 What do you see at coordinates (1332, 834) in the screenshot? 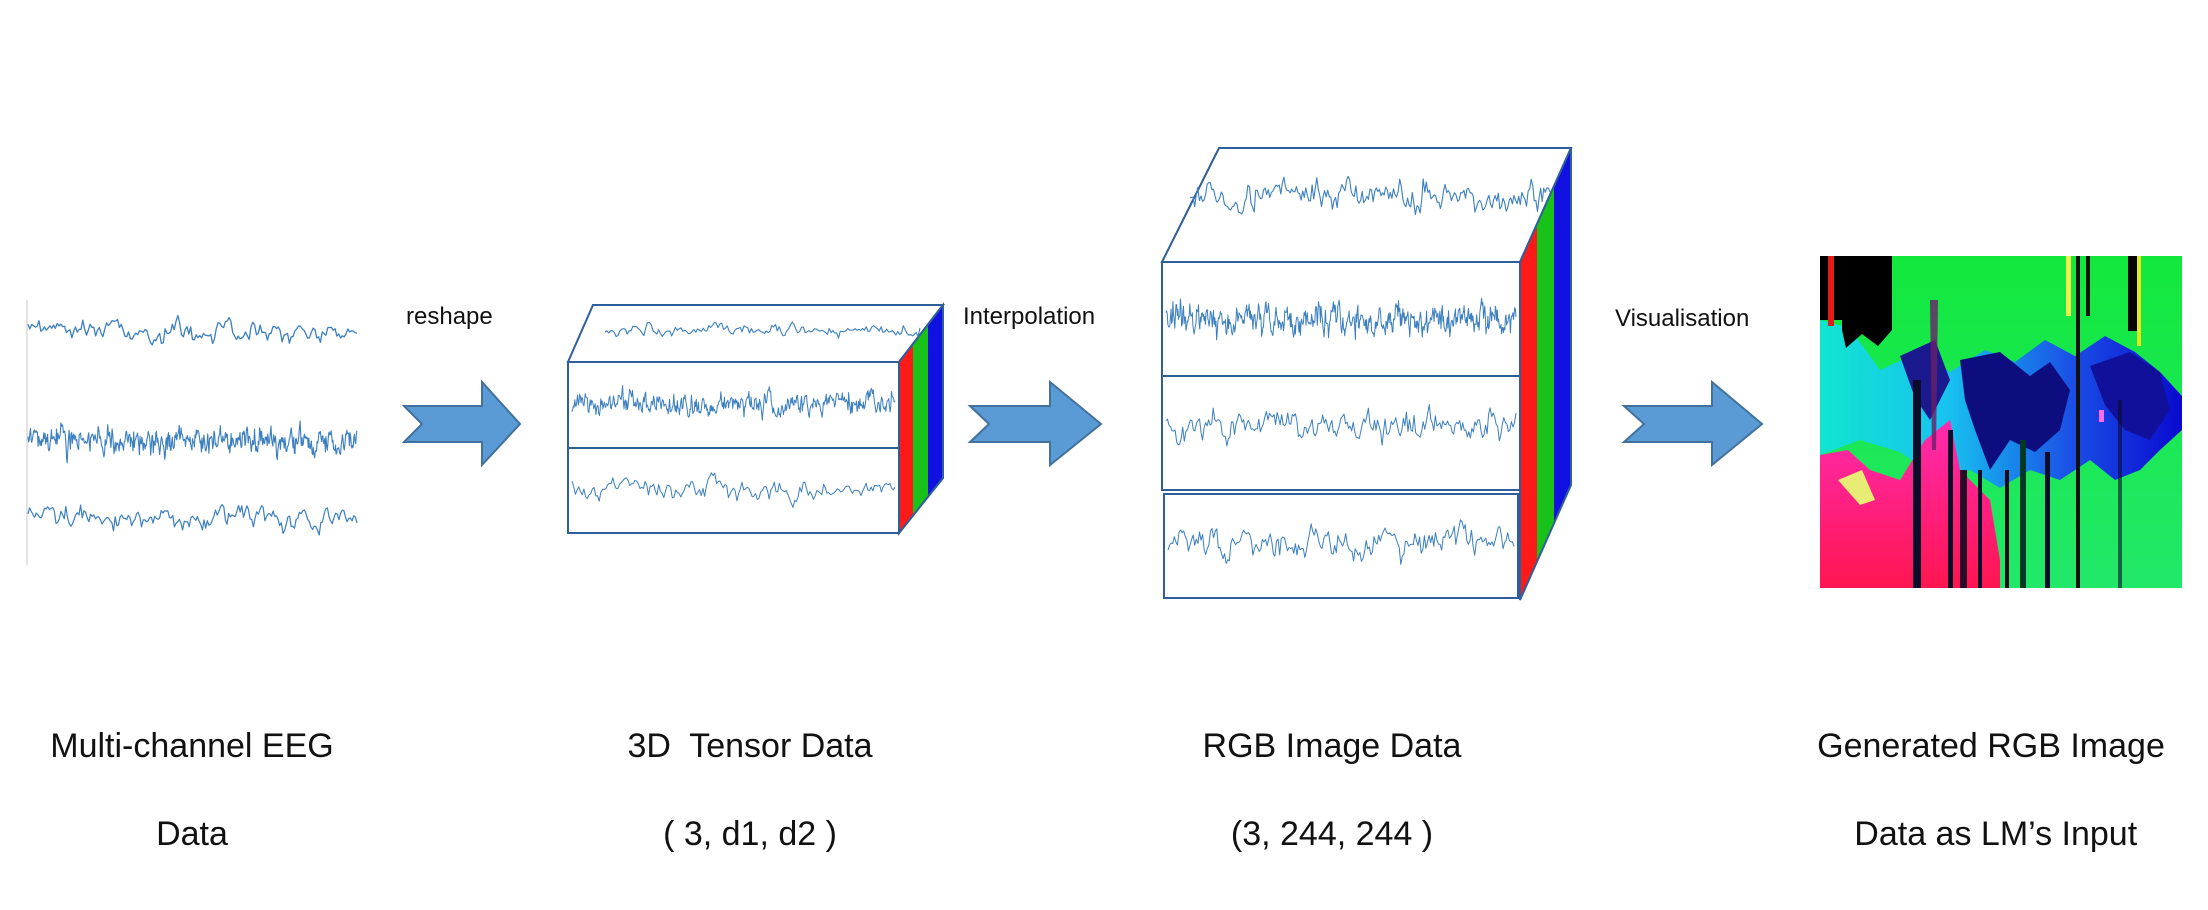
I see `rgb-caption-line2: (3, 244, 244 )` at bounding box center [1332, 834].